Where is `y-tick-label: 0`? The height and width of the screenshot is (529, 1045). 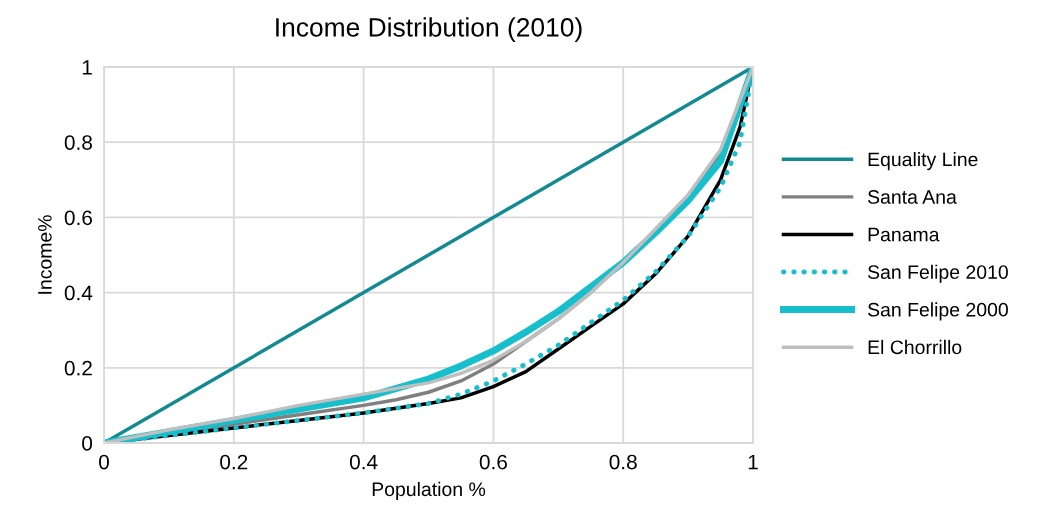 y-tick-label: 0 is located at coordinates (87, 443).